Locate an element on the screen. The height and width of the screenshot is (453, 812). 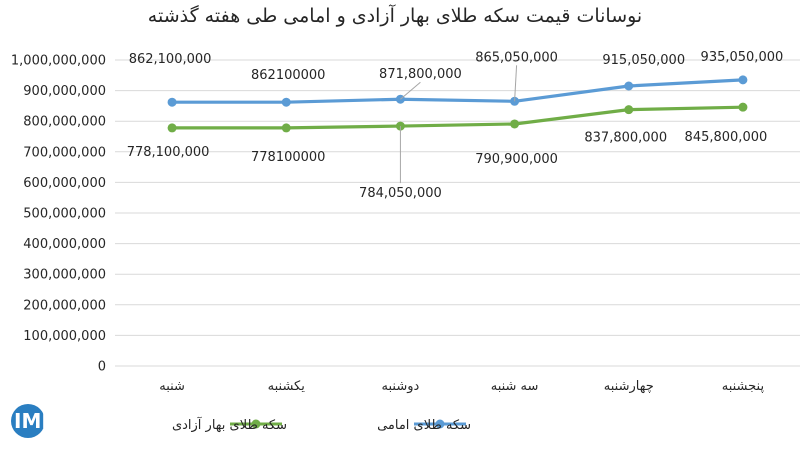
y-tick-label: 900,000,000 is located at coordinates (64, 91).